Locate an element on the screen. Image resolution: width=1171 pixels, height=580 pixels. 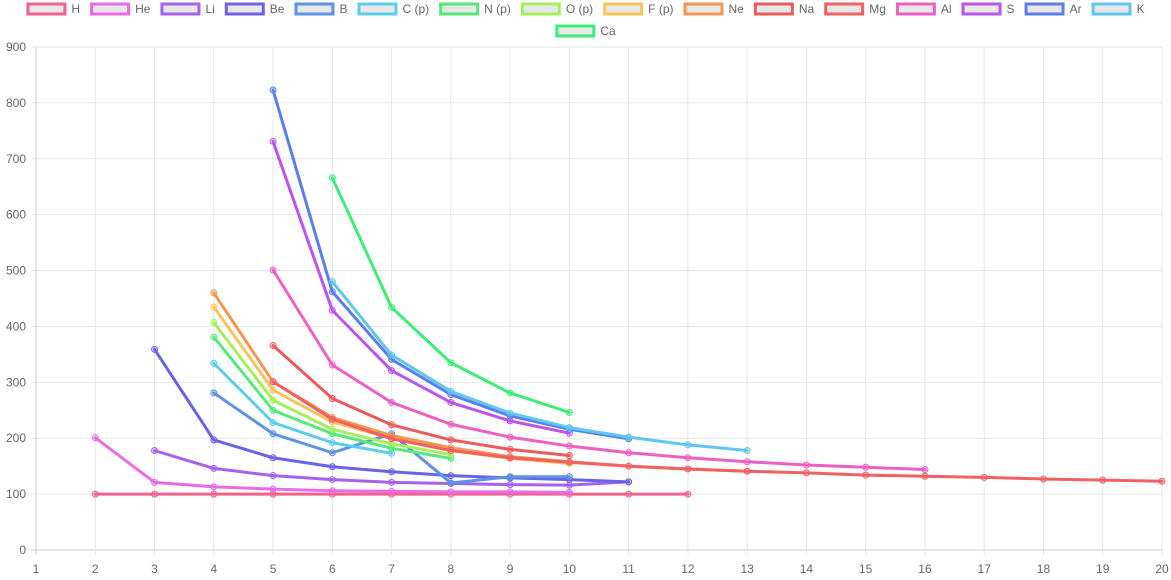
legend-item: Na is located at coordinates (784, 9).